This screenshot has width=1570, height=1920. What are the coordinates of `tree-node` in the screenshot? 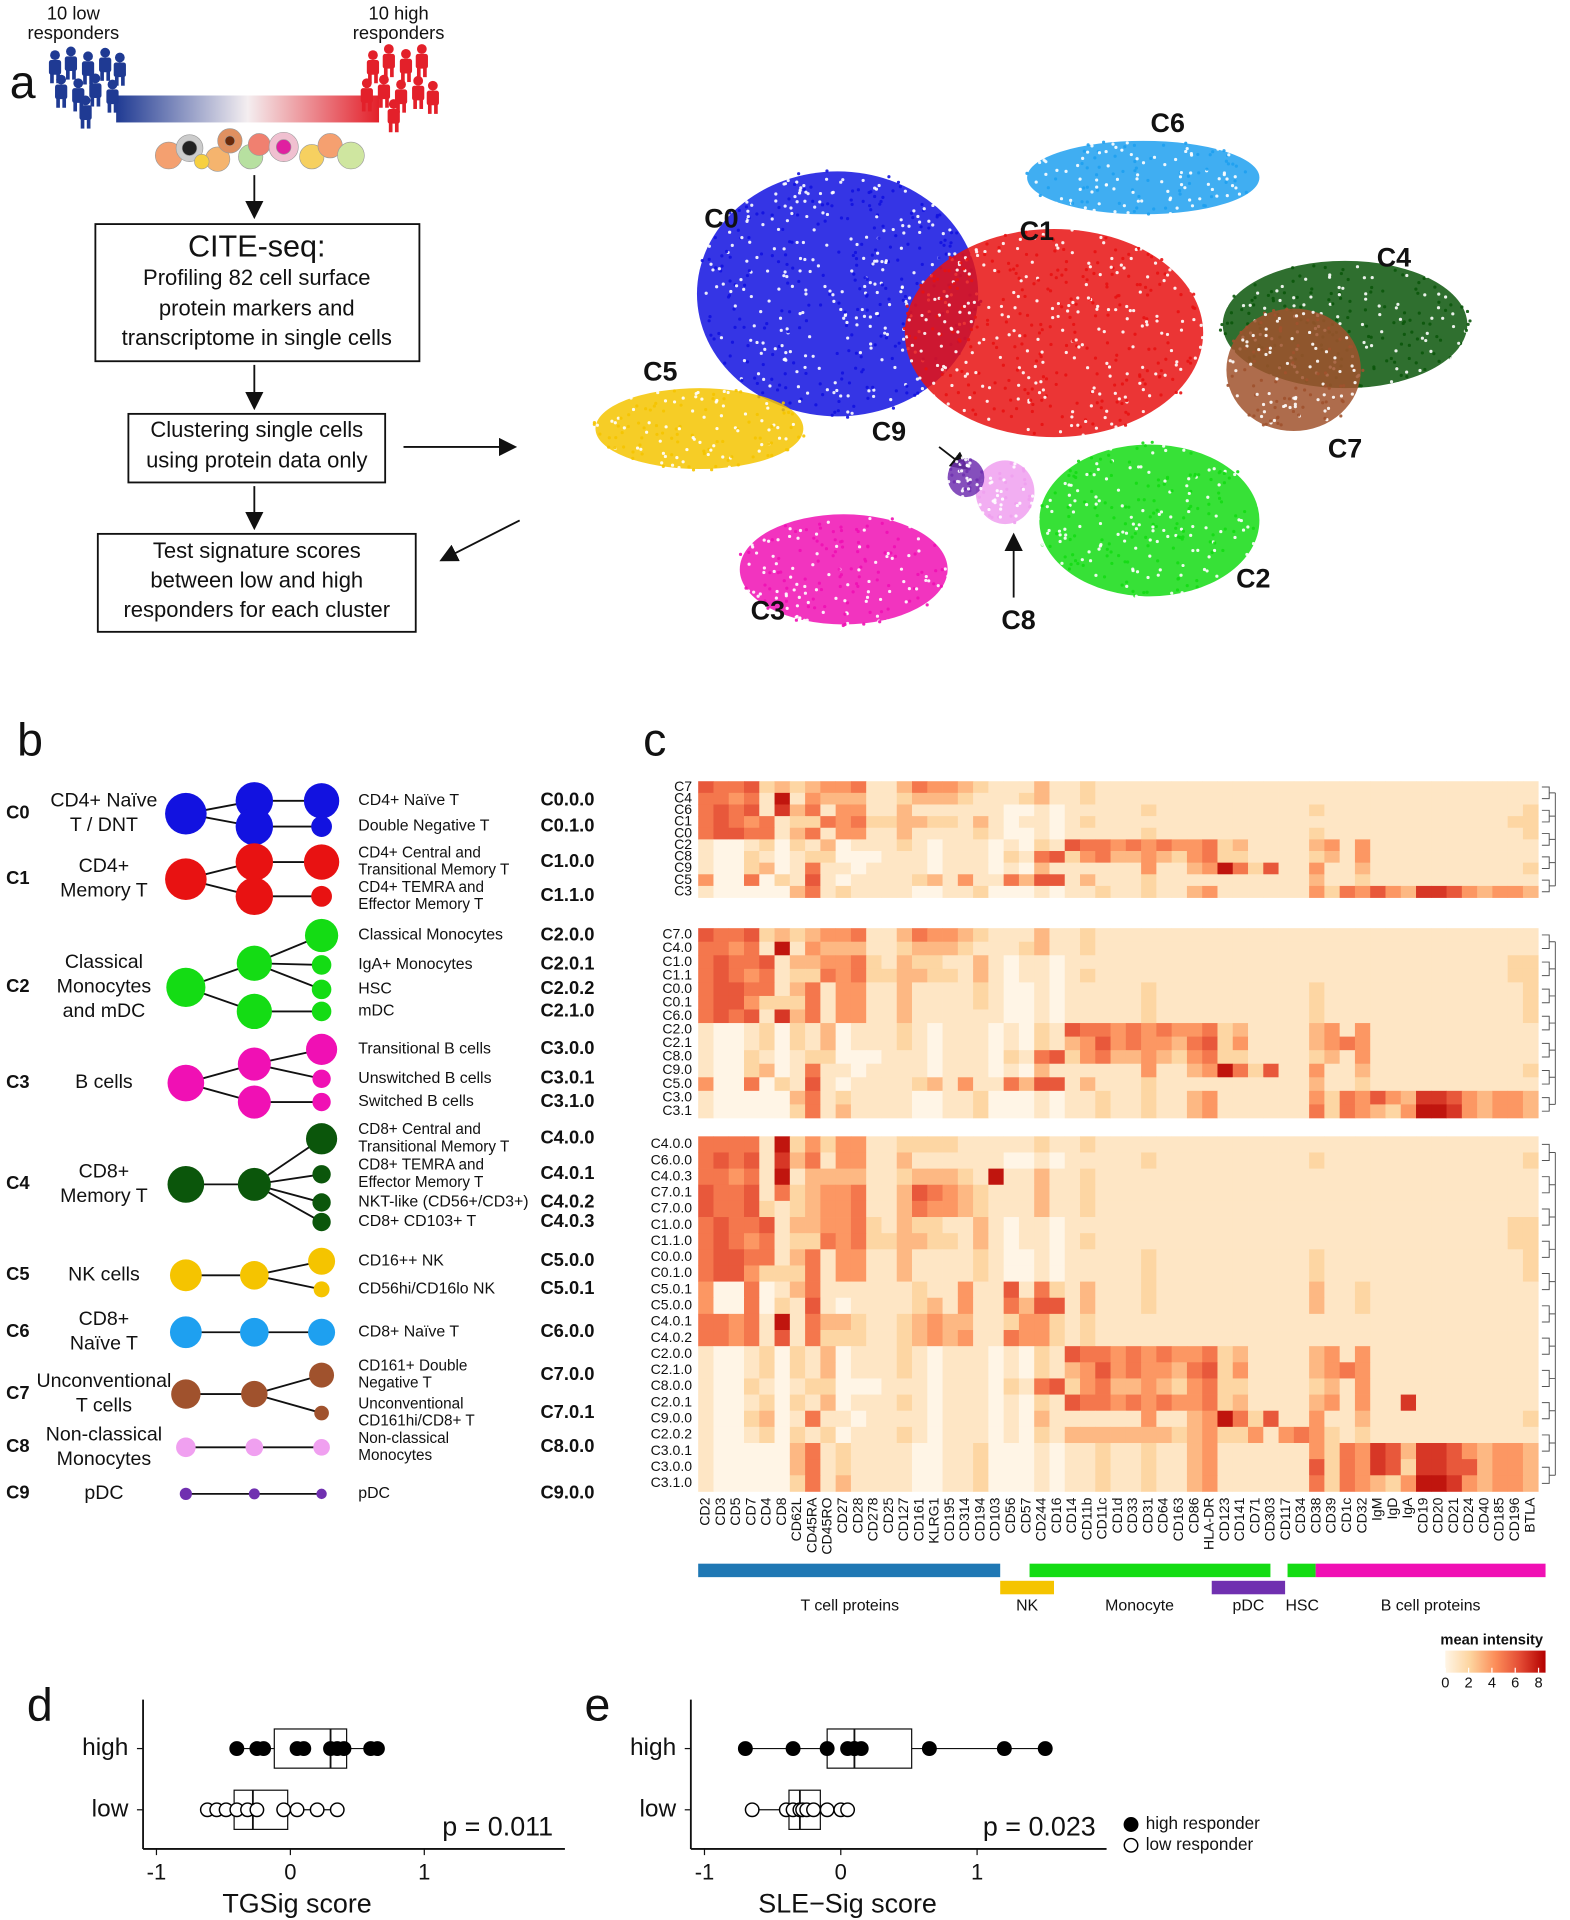 It's located at (186, 813).